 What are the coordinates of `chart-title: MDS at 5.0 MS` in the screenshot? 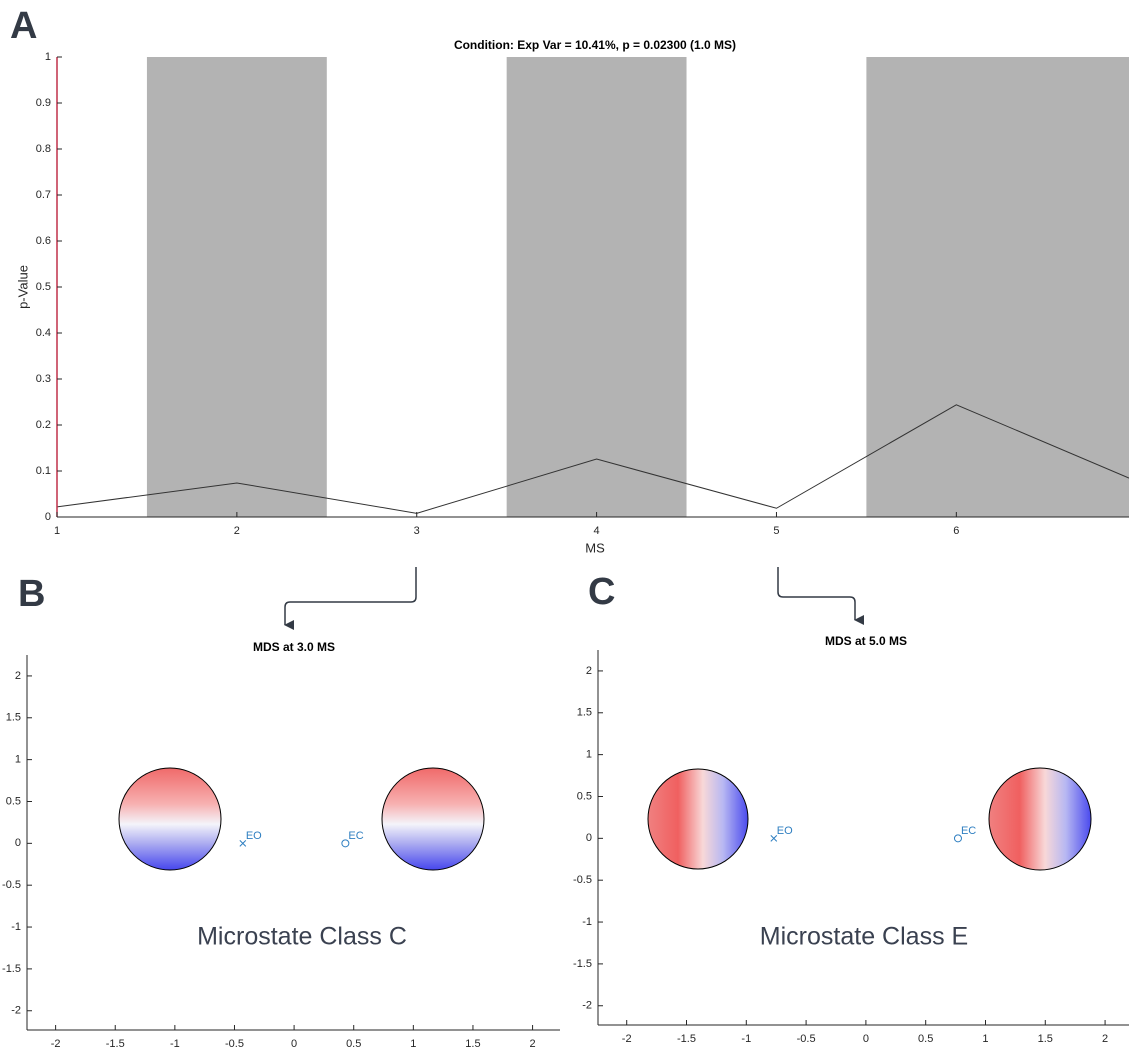 It's located at (866, 641).